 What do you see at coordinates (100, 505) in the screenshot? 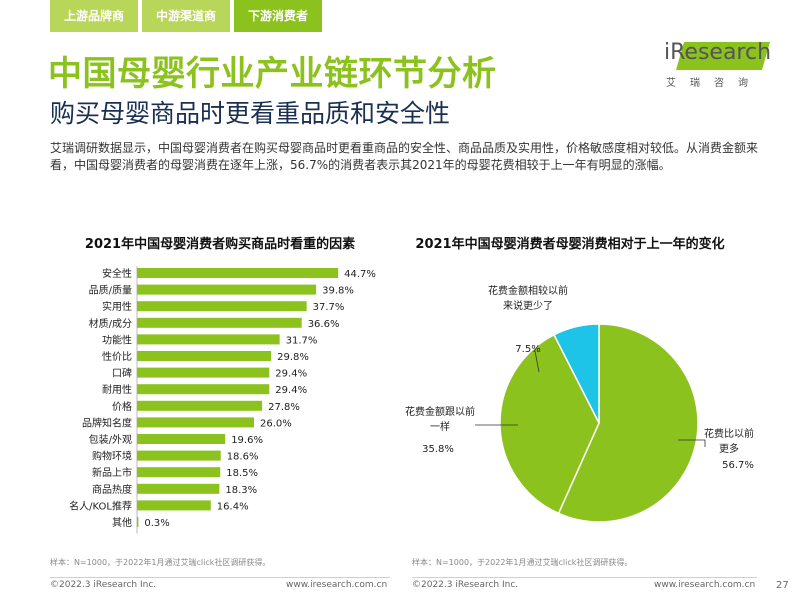
I see `bar-category-label: 名人/KOL推荐` at bounding box center [100, 505].